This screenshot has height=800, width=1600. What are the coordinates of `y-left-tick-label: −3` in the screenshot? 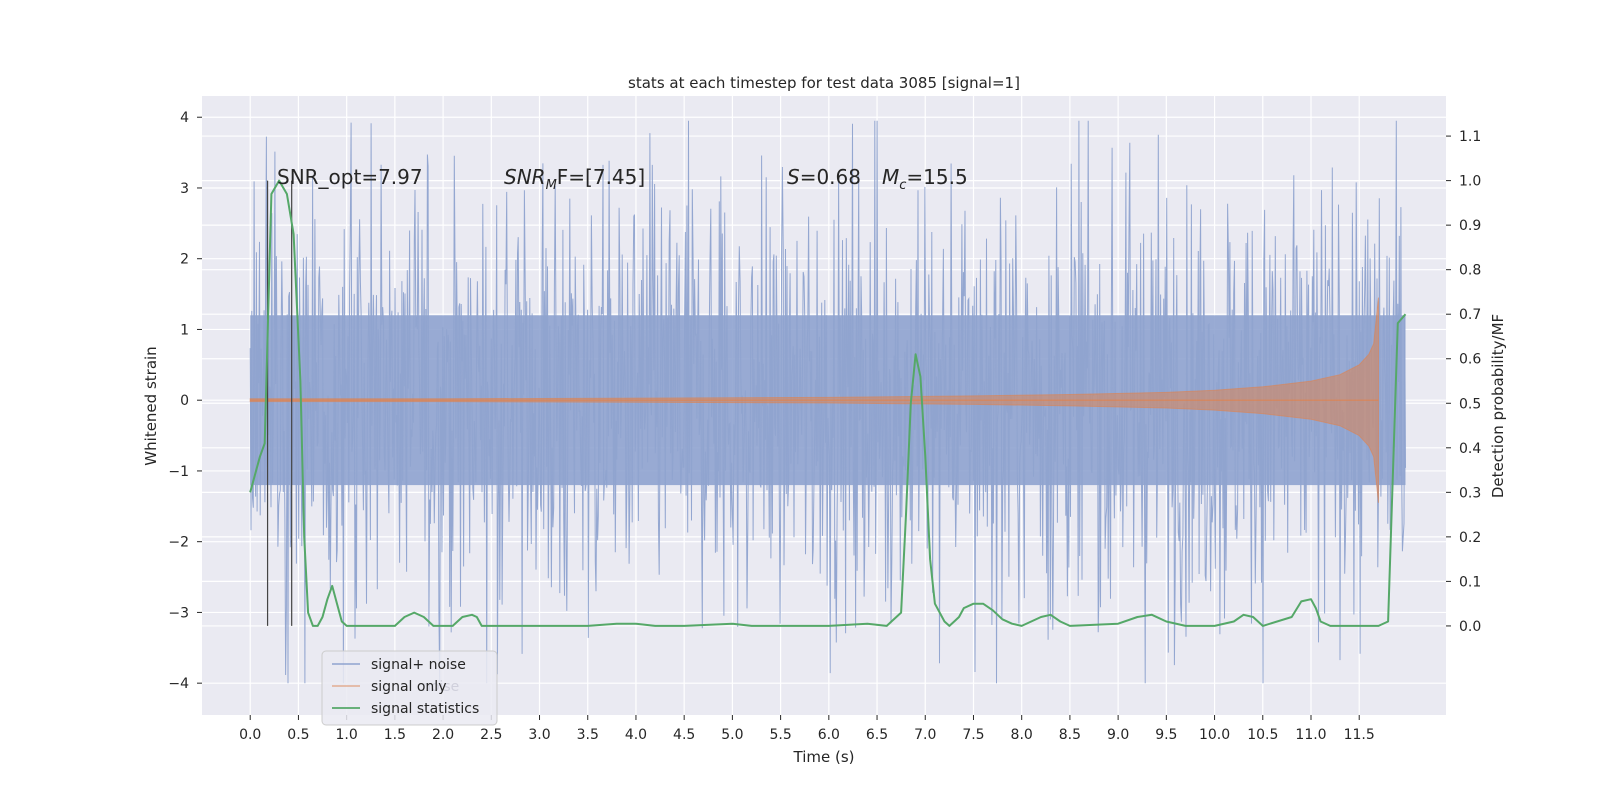 It's located at (178, 613).